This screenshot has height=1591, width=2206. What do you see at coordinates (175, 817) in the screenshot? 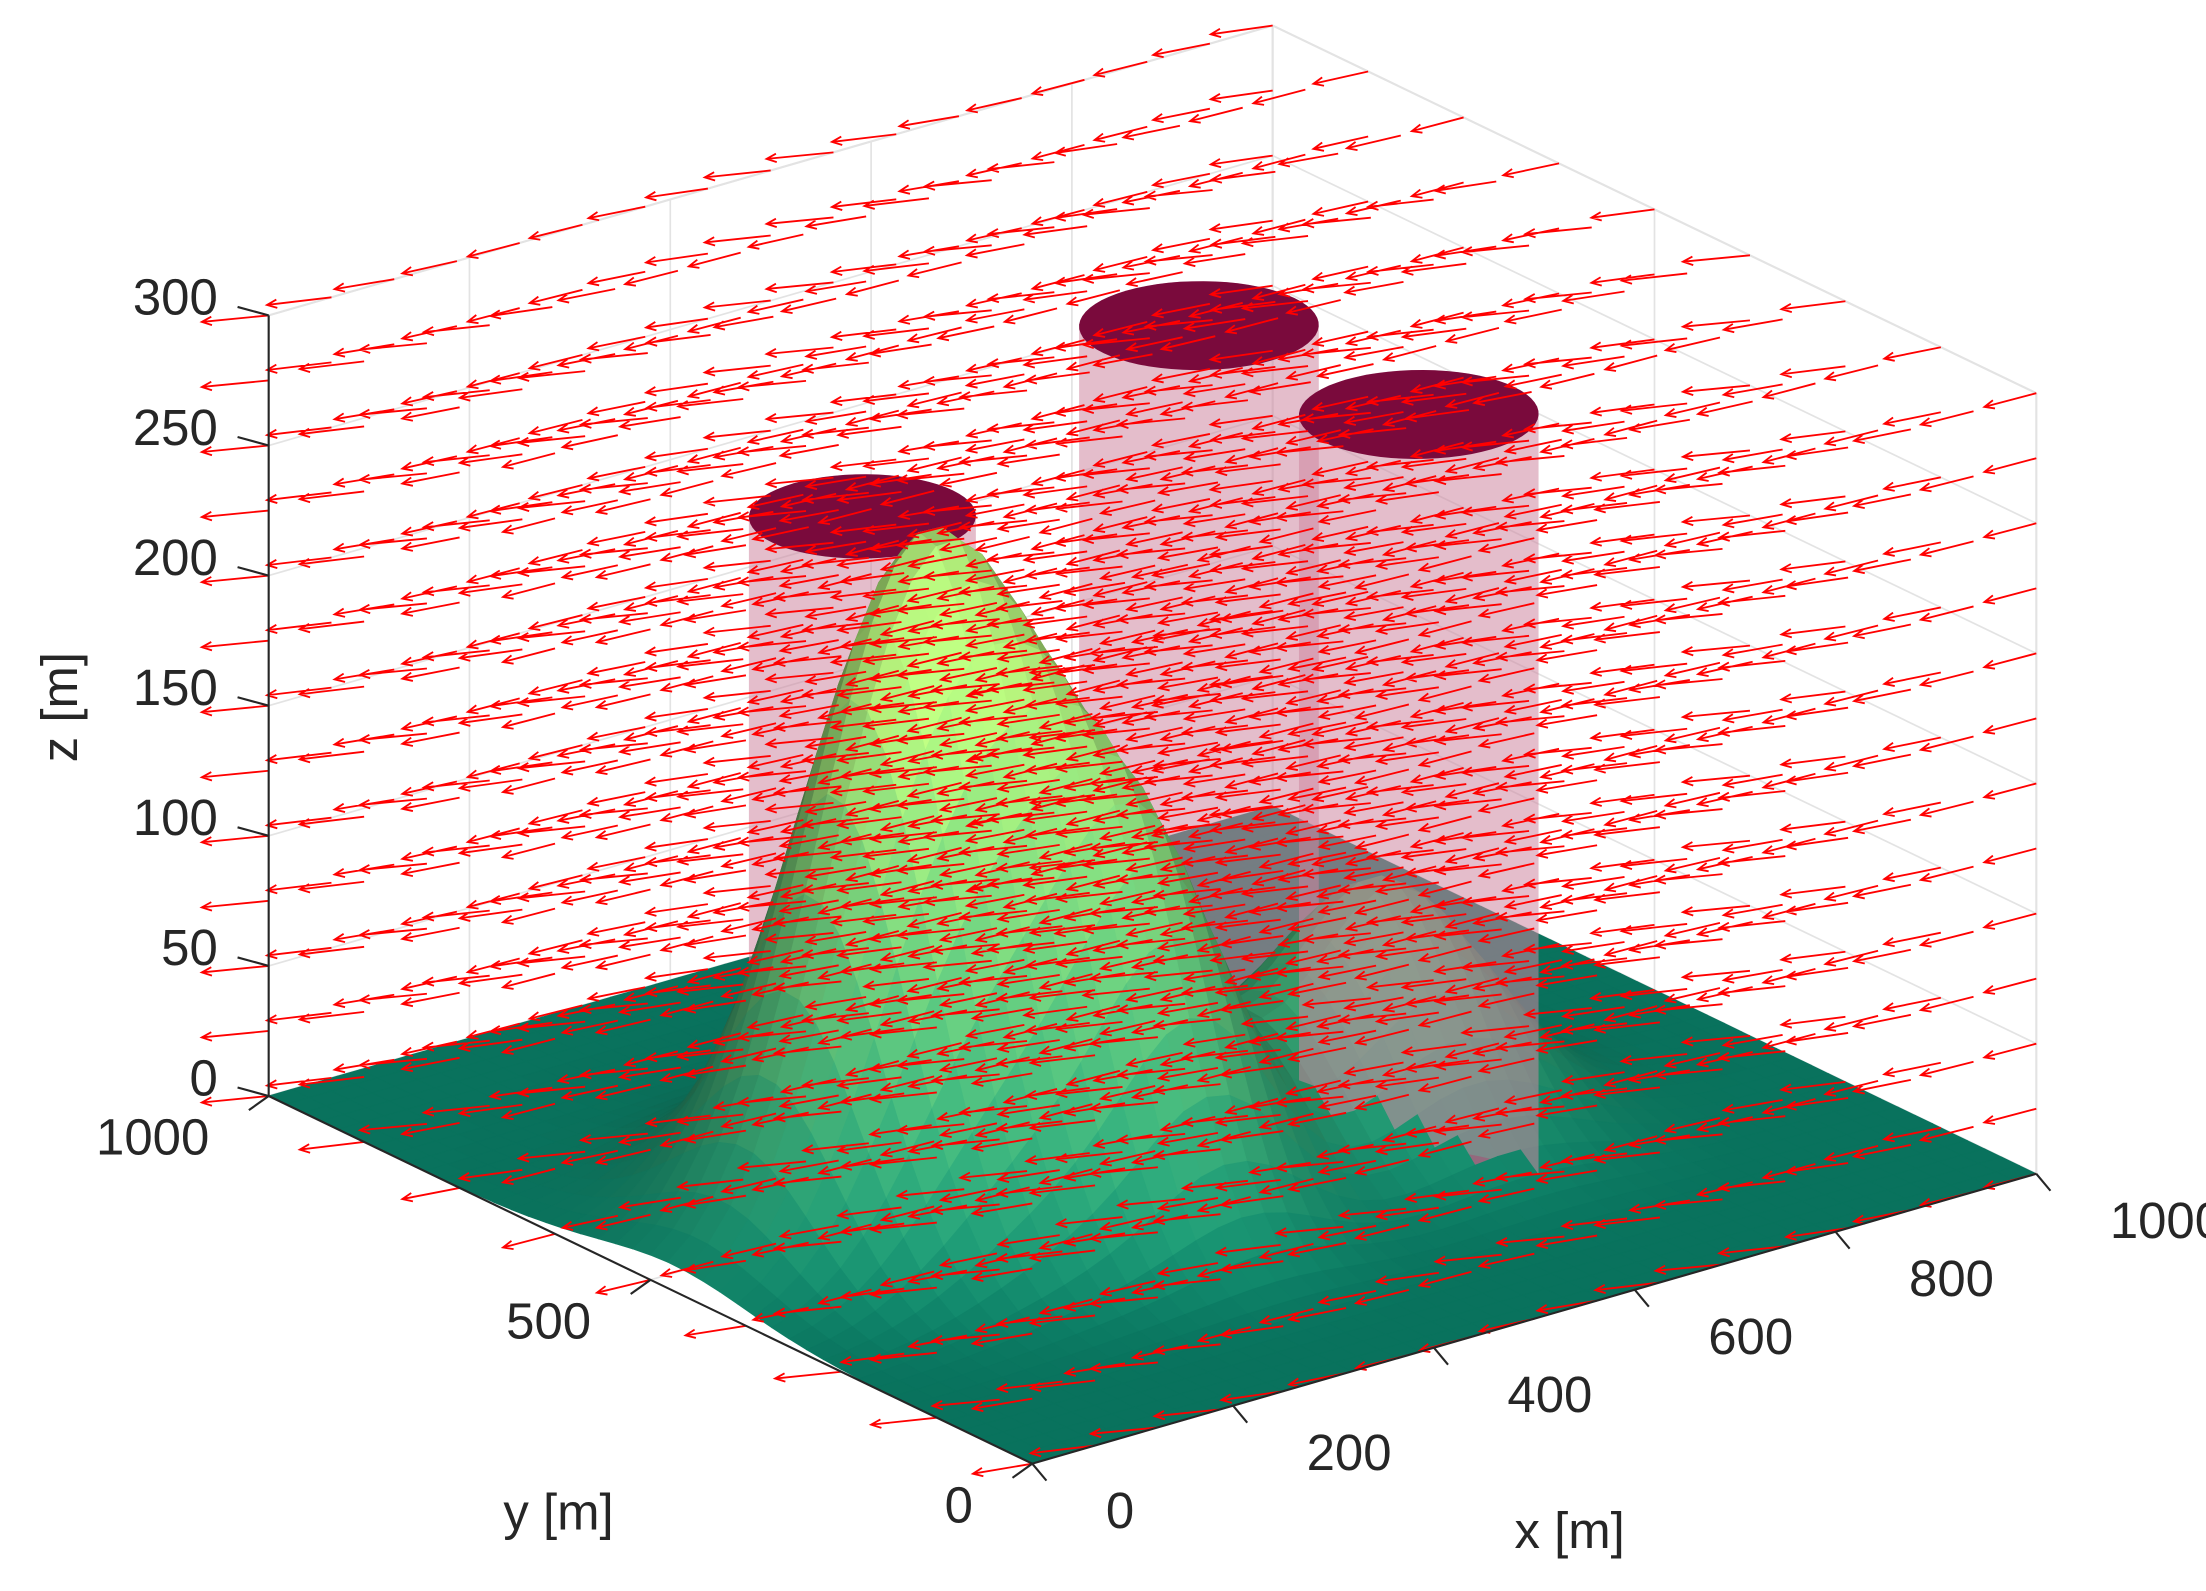
I see `z-tick-label: 100` at bounding box center [175, 817].